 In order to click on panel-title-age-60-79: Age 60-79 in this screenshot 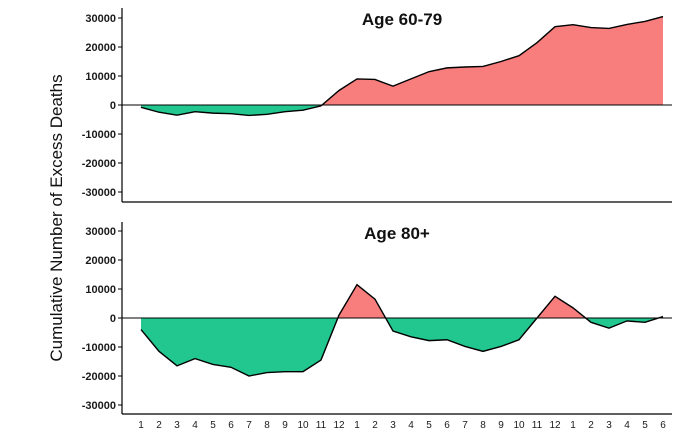, I will do `click(402, 19)`.